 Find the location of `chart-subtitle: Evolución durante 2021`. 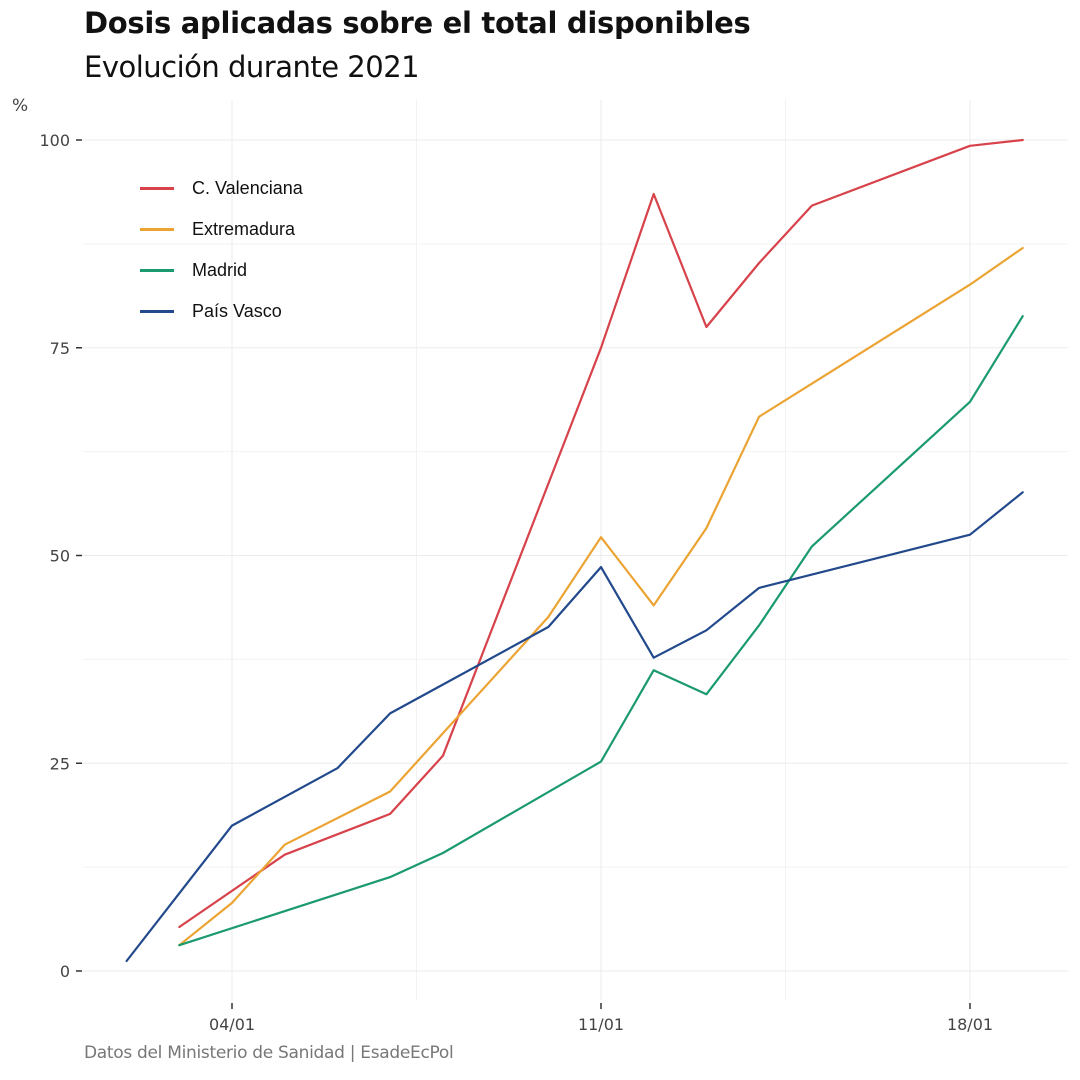

chart-subtitle: Evolución durante 2021 is located at coordinates (252, 67).